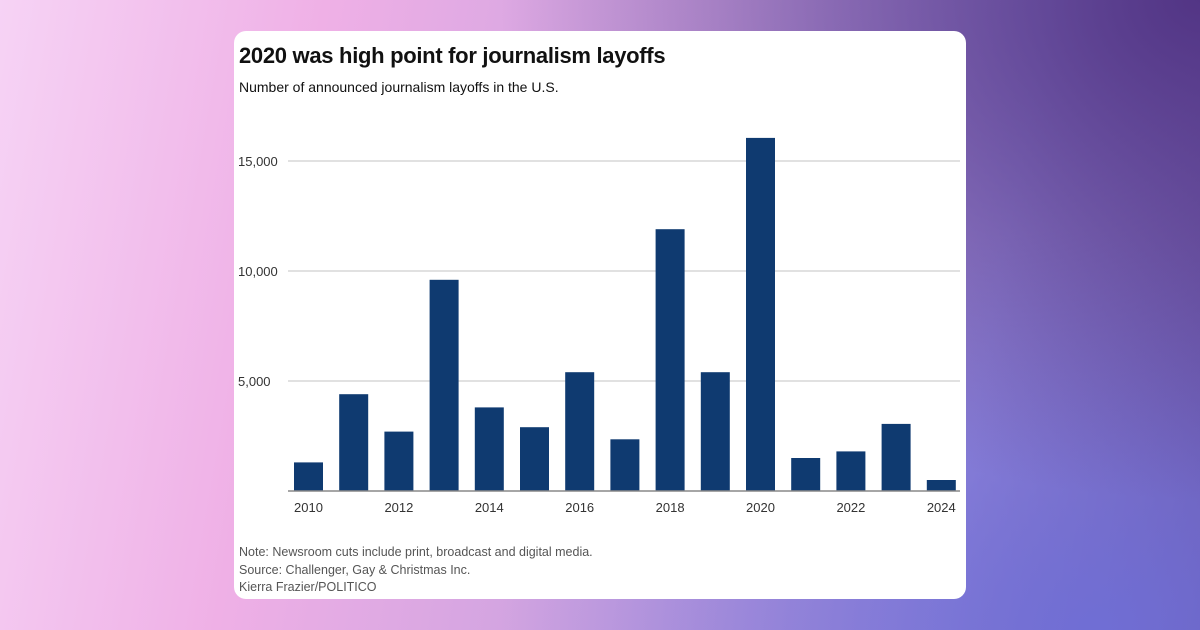 The height and width of the screenshot is (630, 1200). What do you see at coordinates (399, 461) in the screenshot?
I see `bar-2012` at bounding box center [399, 461].